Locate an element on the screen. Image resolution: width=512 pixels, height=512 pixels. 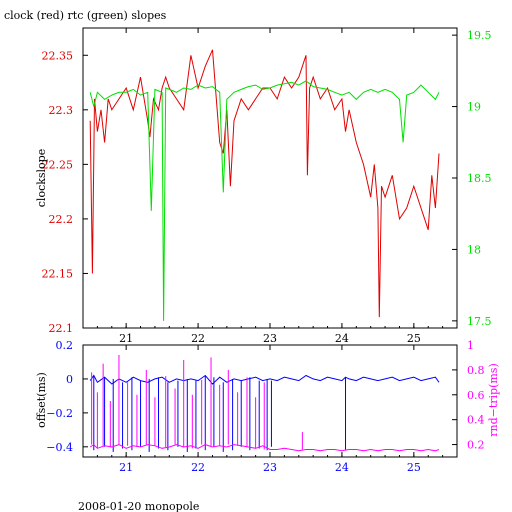
bottom-x-tick-label: 23 is located at coordinates (270, 467).